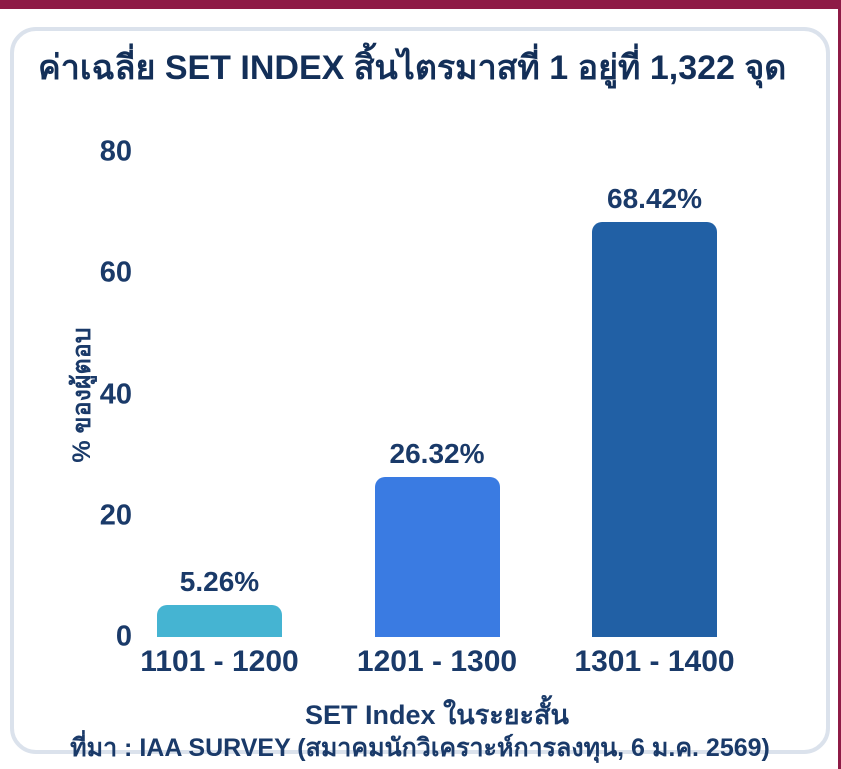  I want to click on x-tick-label: 1301 - 1400, so click(654, 661).